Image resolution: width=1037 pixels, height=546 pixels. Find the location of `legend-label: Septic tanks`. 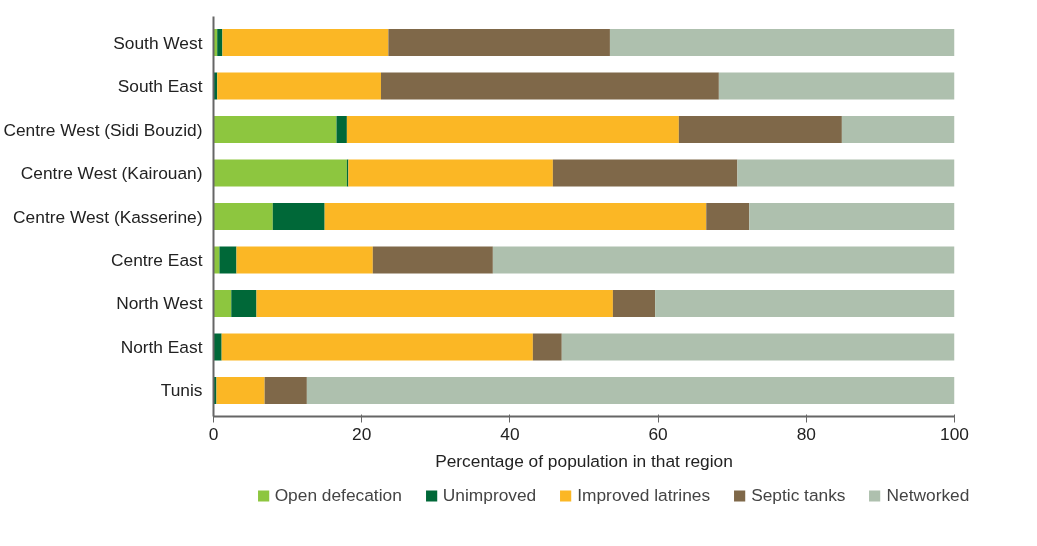

legend-label: Septic tanks is located at coordinates (798, 495).